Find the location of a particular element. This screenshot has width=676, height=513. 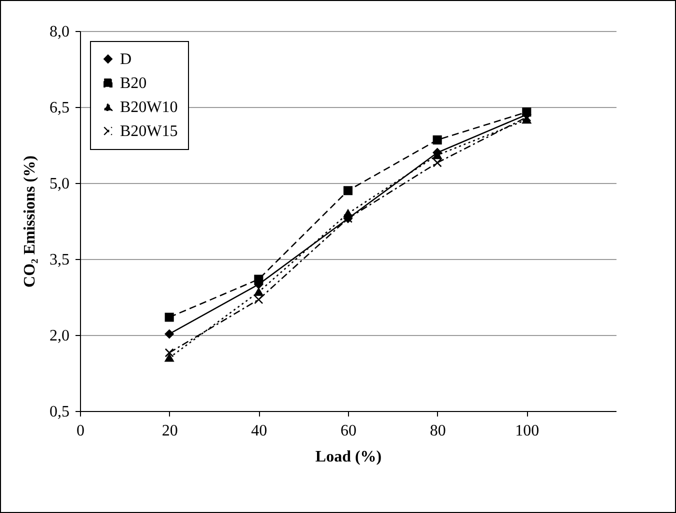

y-tick-label: 5,0 is located at coordinates (60, 184).